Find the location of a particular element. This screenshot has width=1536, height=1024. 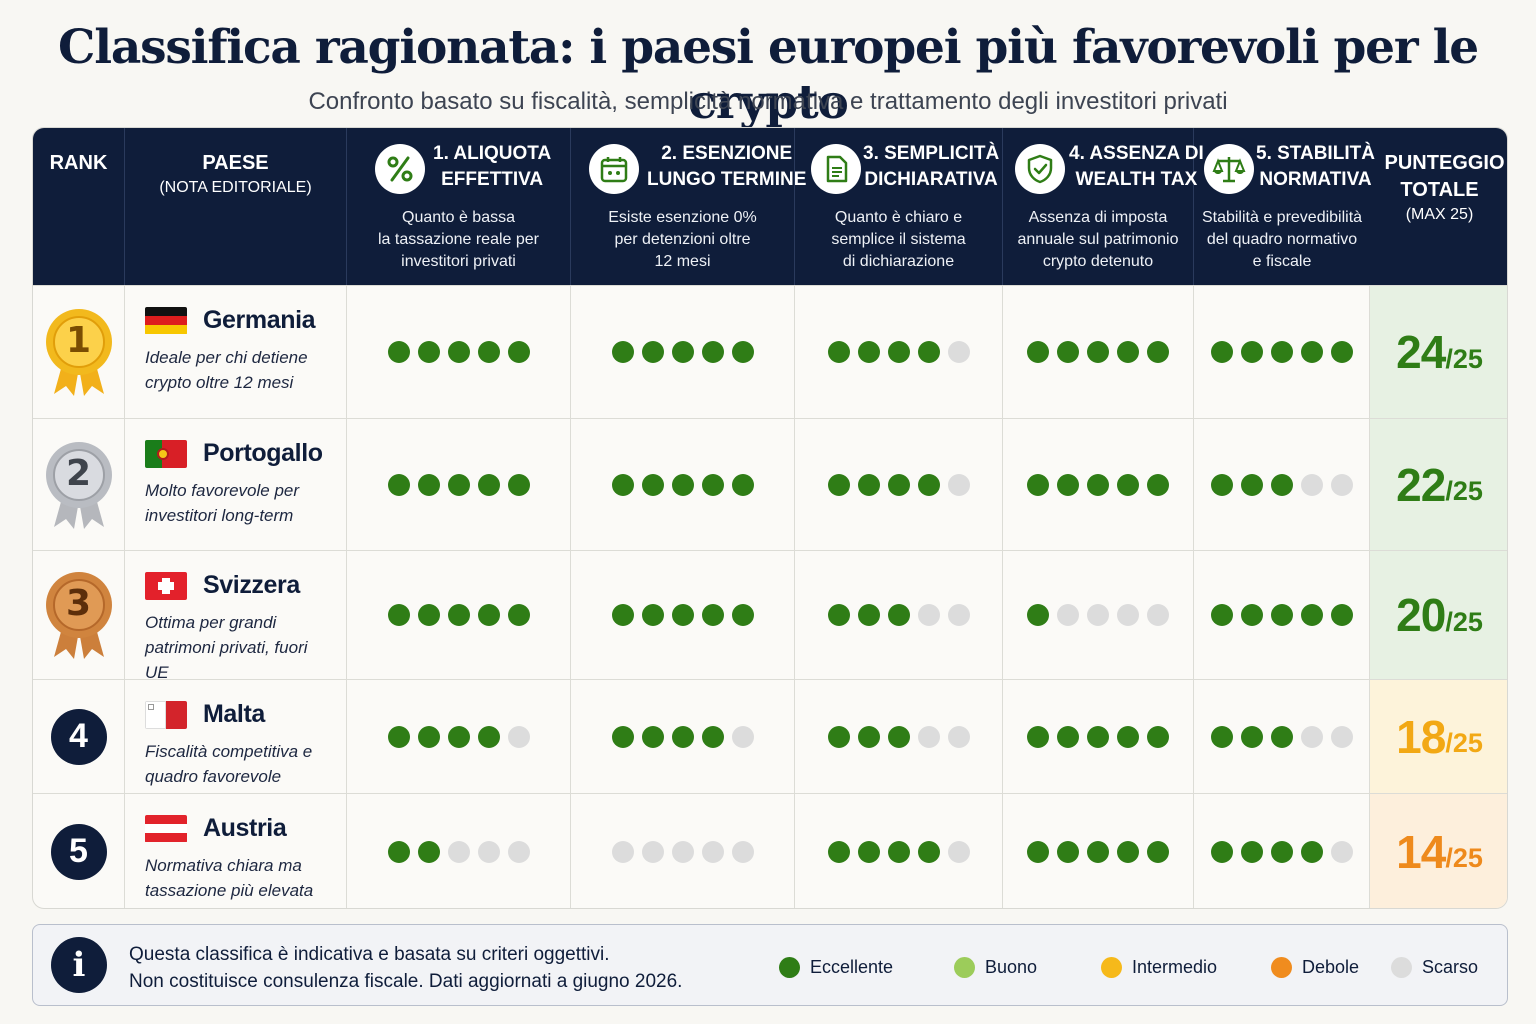

rank-cell: 3 is located at coordinates (79, 615).